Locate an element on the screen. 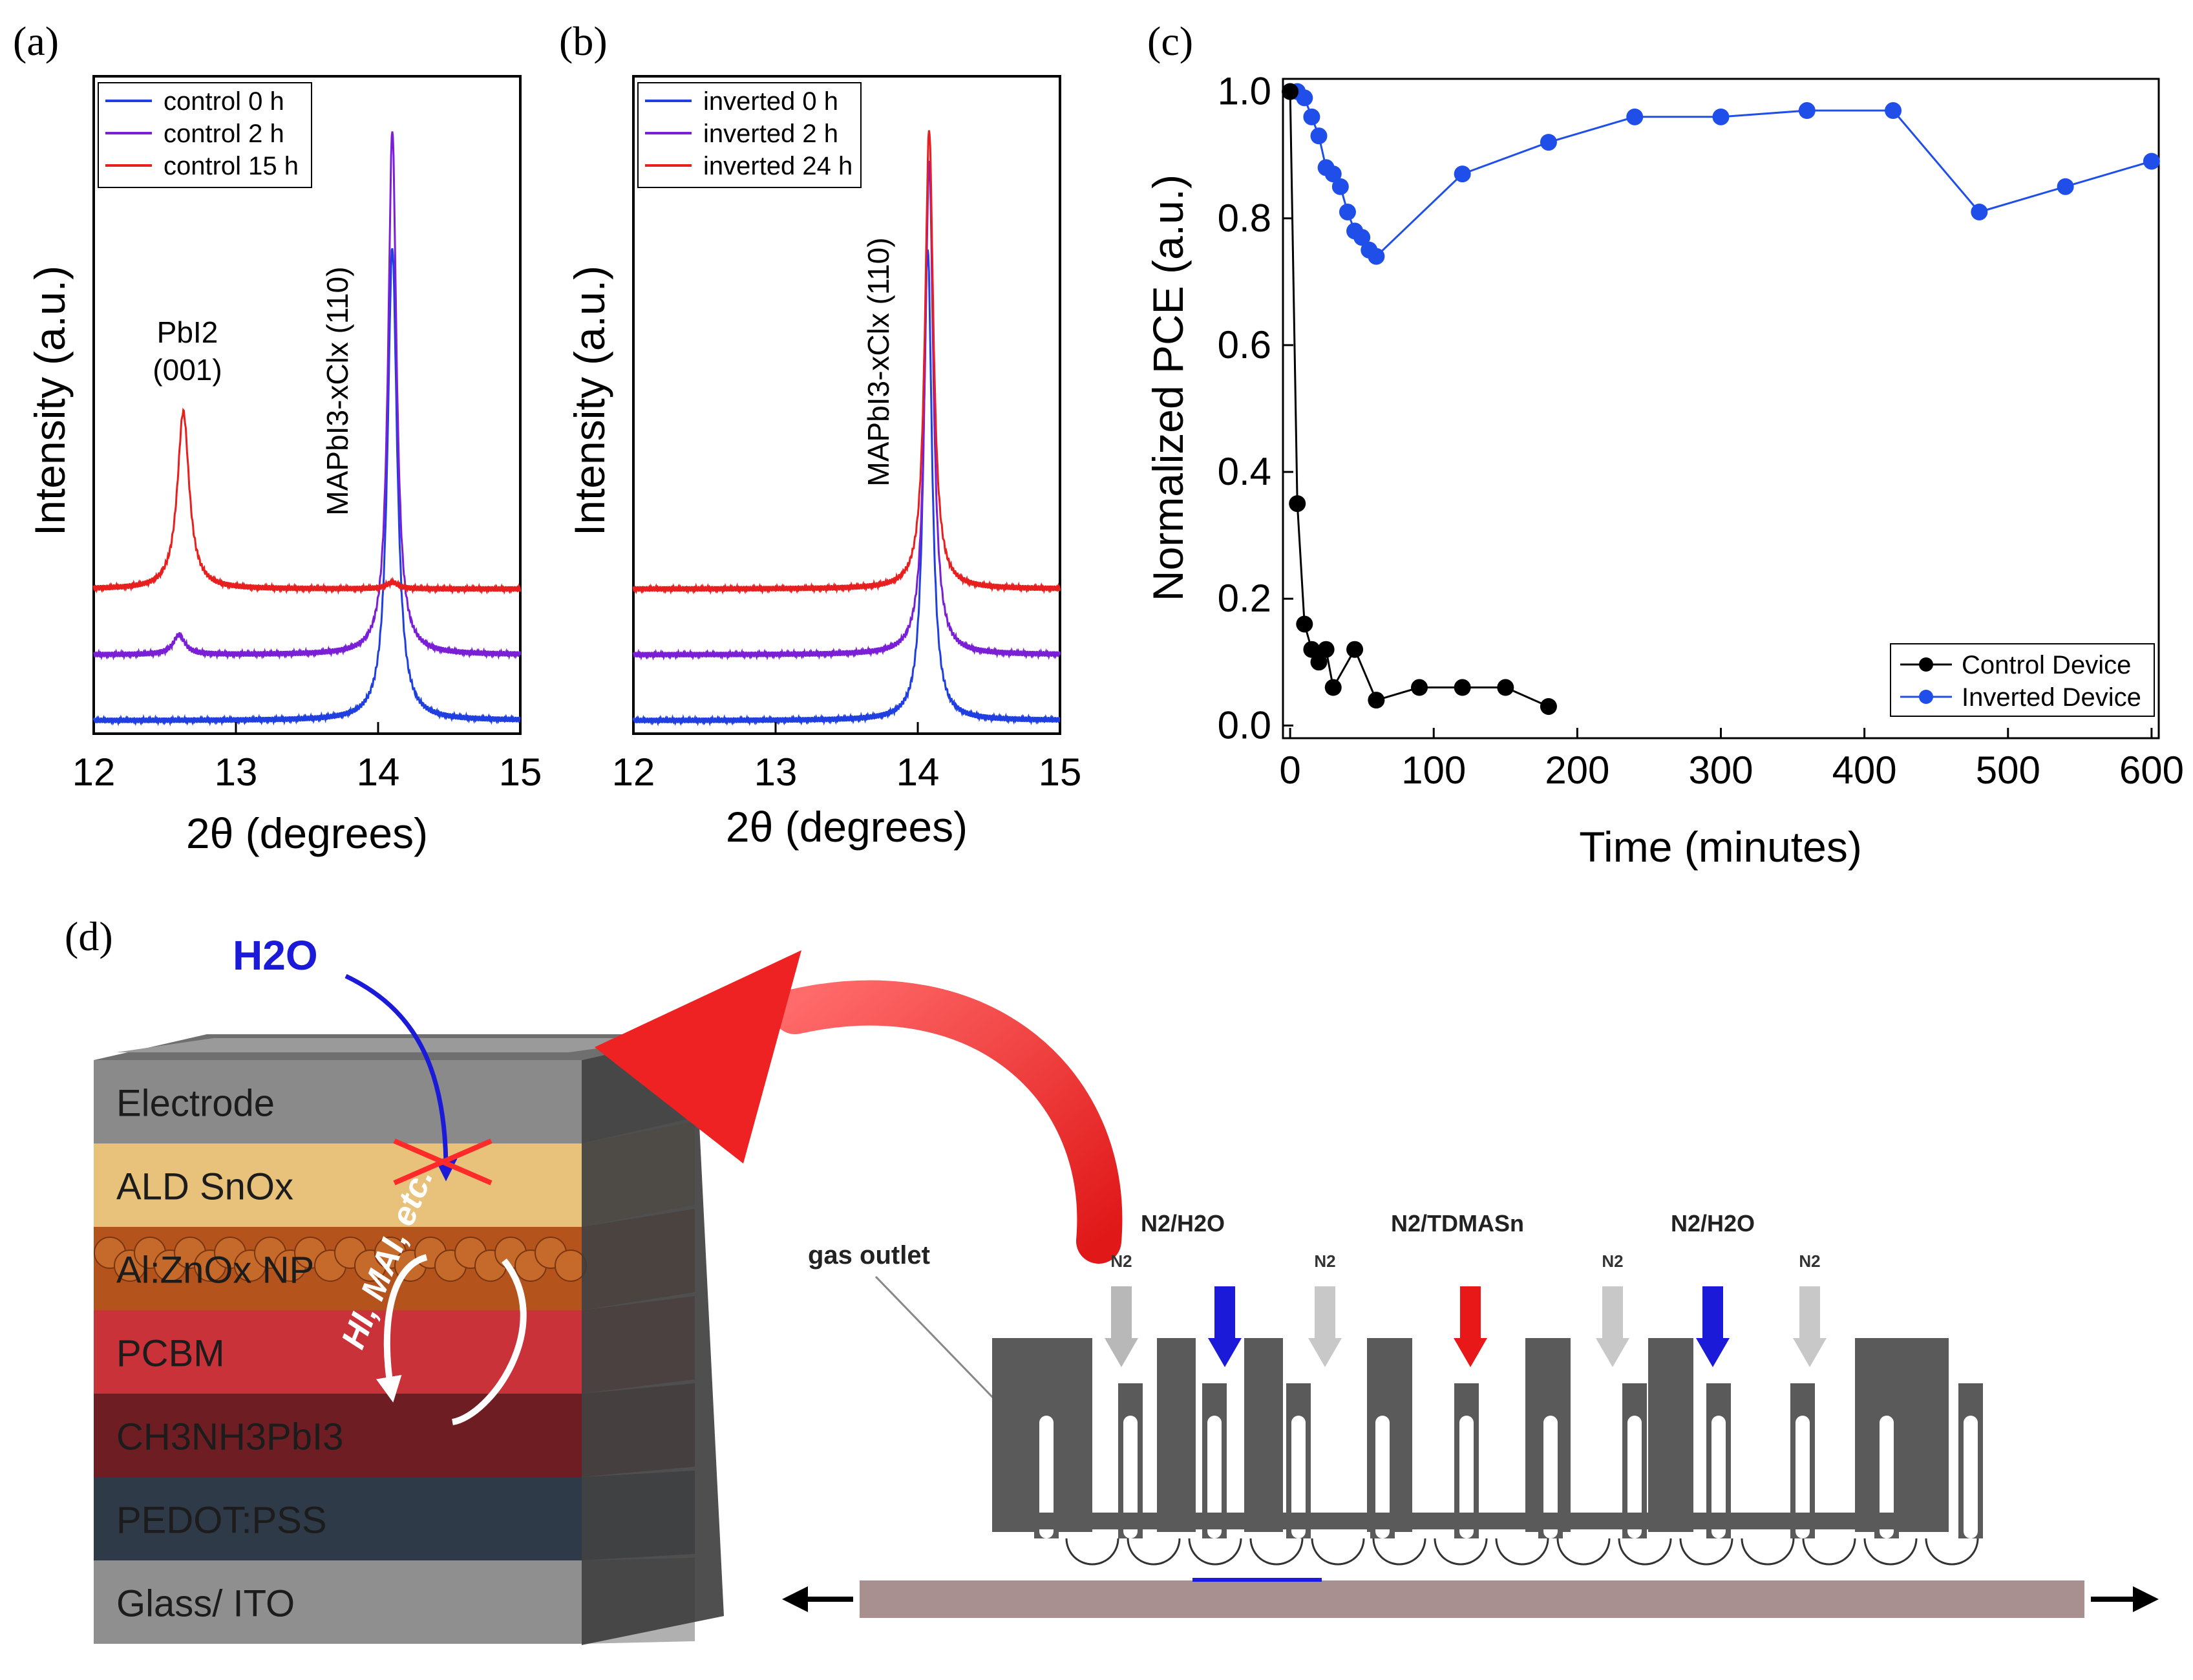 This screenshot has width=2193, height=1680. chart-a-annotation-pbi2: PbI2 is located at coordinates (188, 332).